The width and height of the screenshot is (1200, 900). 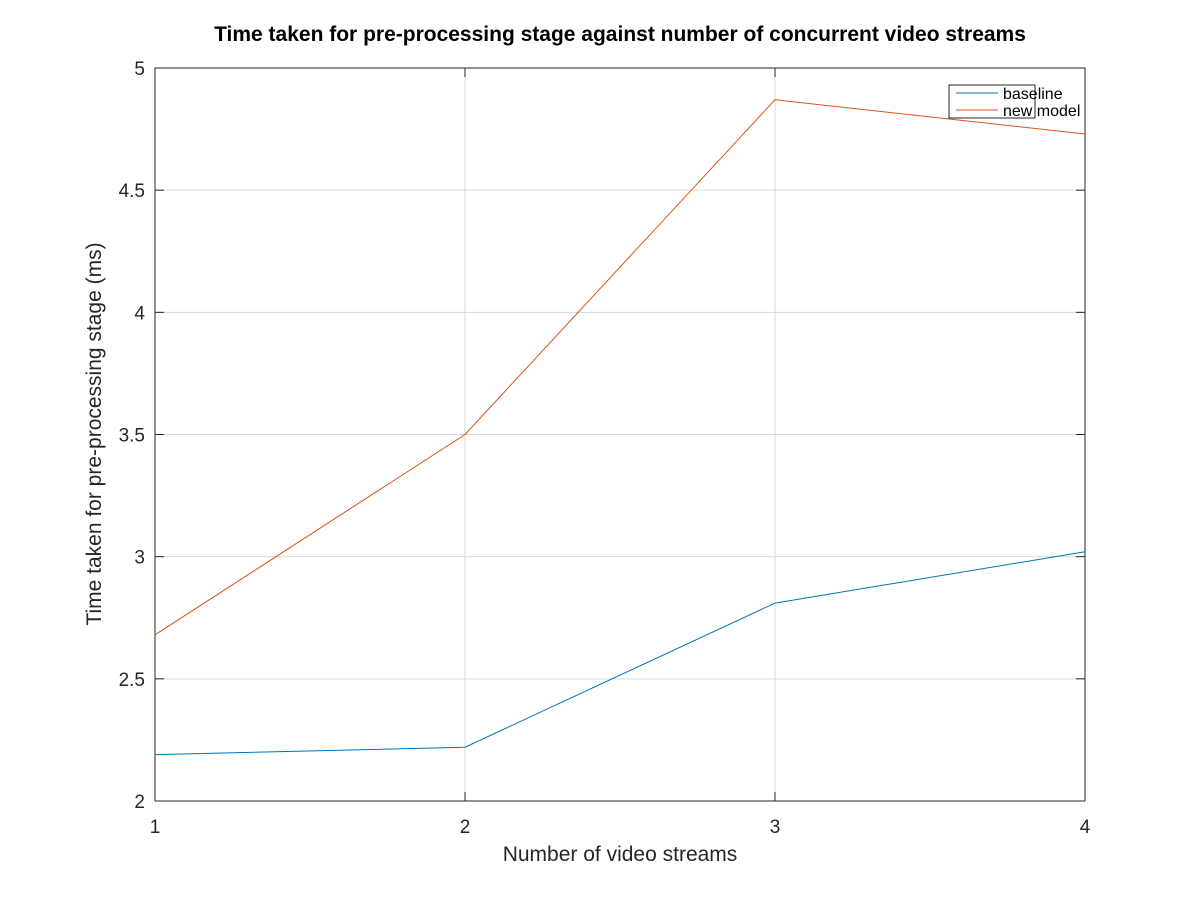 I want to click on y-axis-label: Time taken for pre-processing stage (ms), so click(x=94, y=433).